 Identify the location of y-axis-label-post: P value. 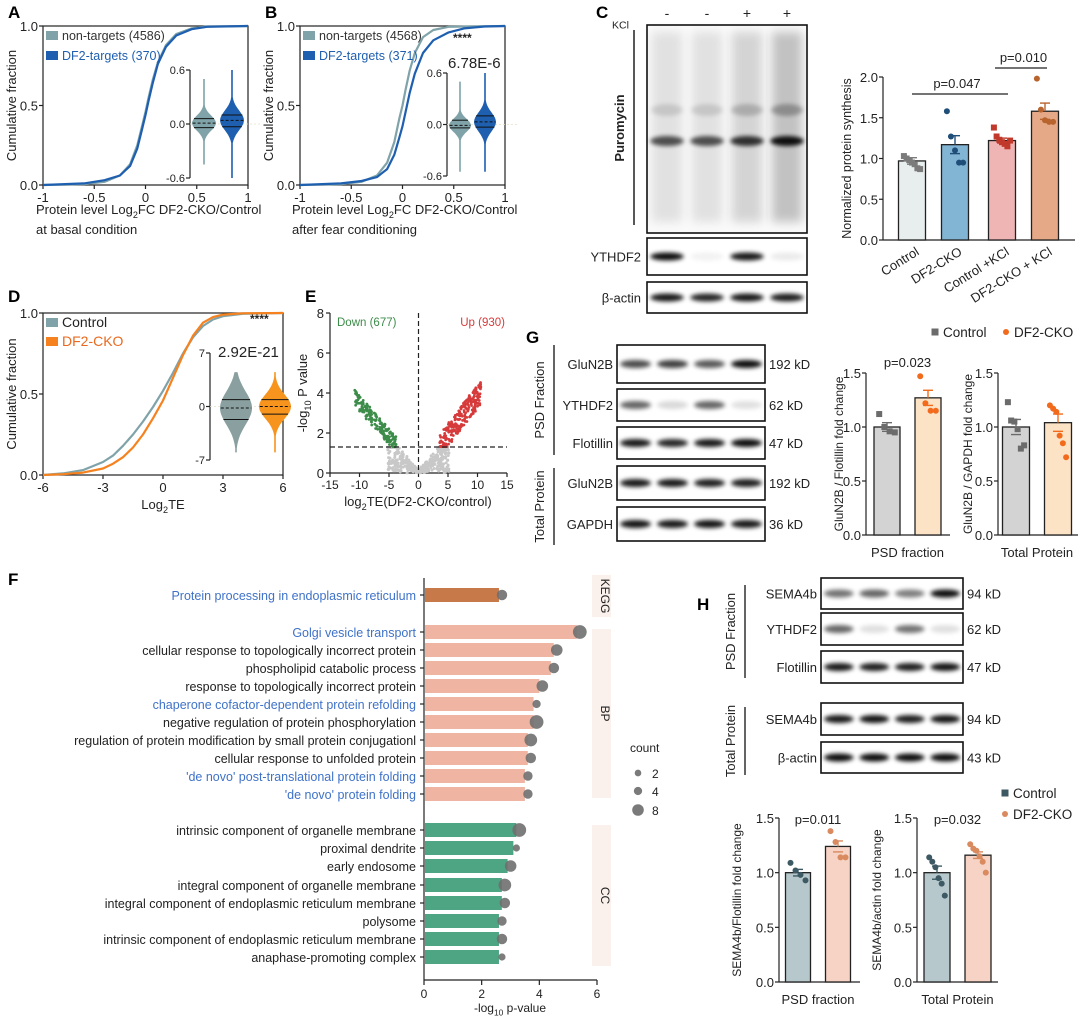
(302, 377).